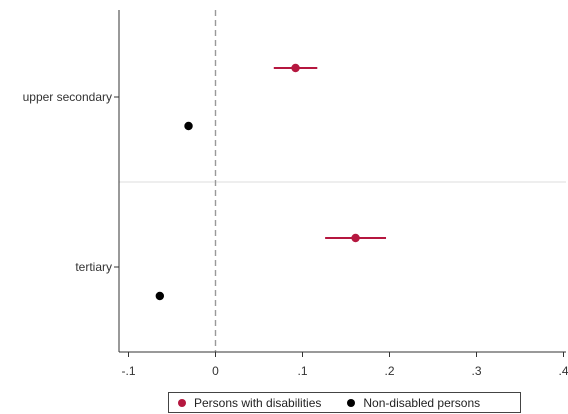  What do you see at coordinates (476, 371) in the screenshot?
I see `x-tick-label: .3` at bounding box center [476, 371].